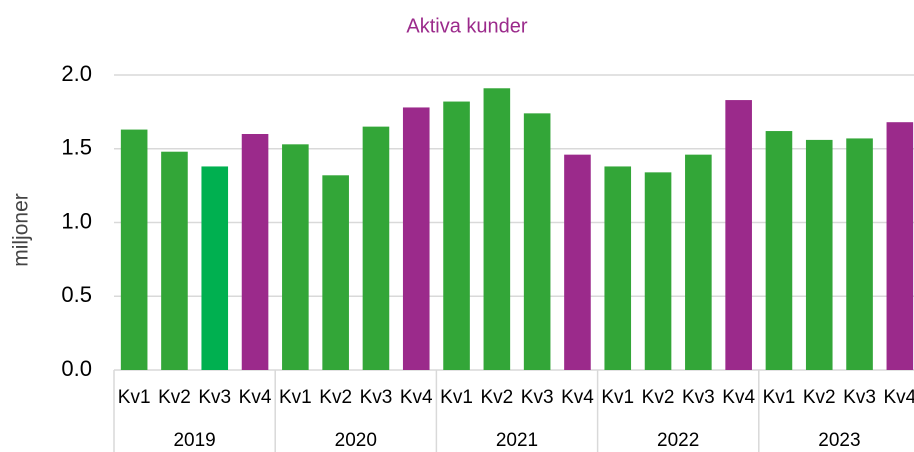  What do you see at coordinates (21, 230) in the screenshot?
I see `y-axis-label: miljoner` at bounding box center [21, 230].